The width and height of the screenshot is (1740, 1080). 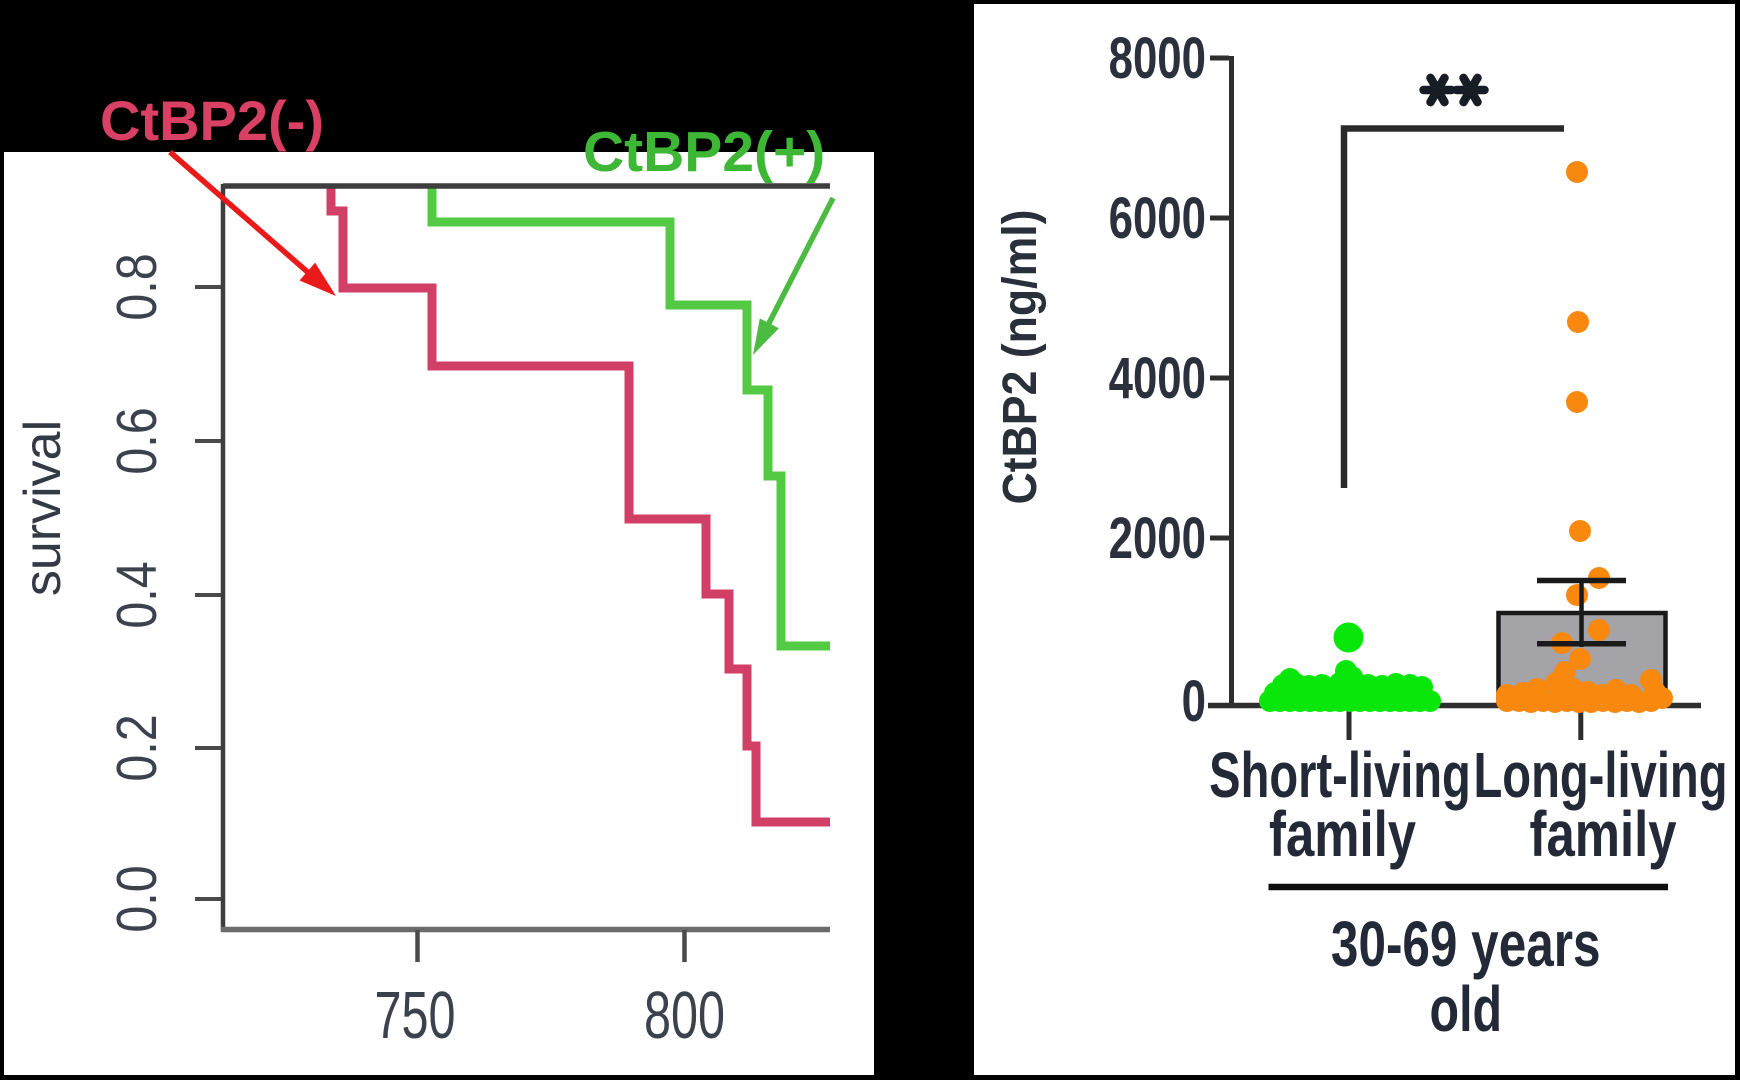 What do you see at coordinates (1466, 945) in the screenshot?
I see `svg-text: 30-69 years` at bounding box center [1466, 945].